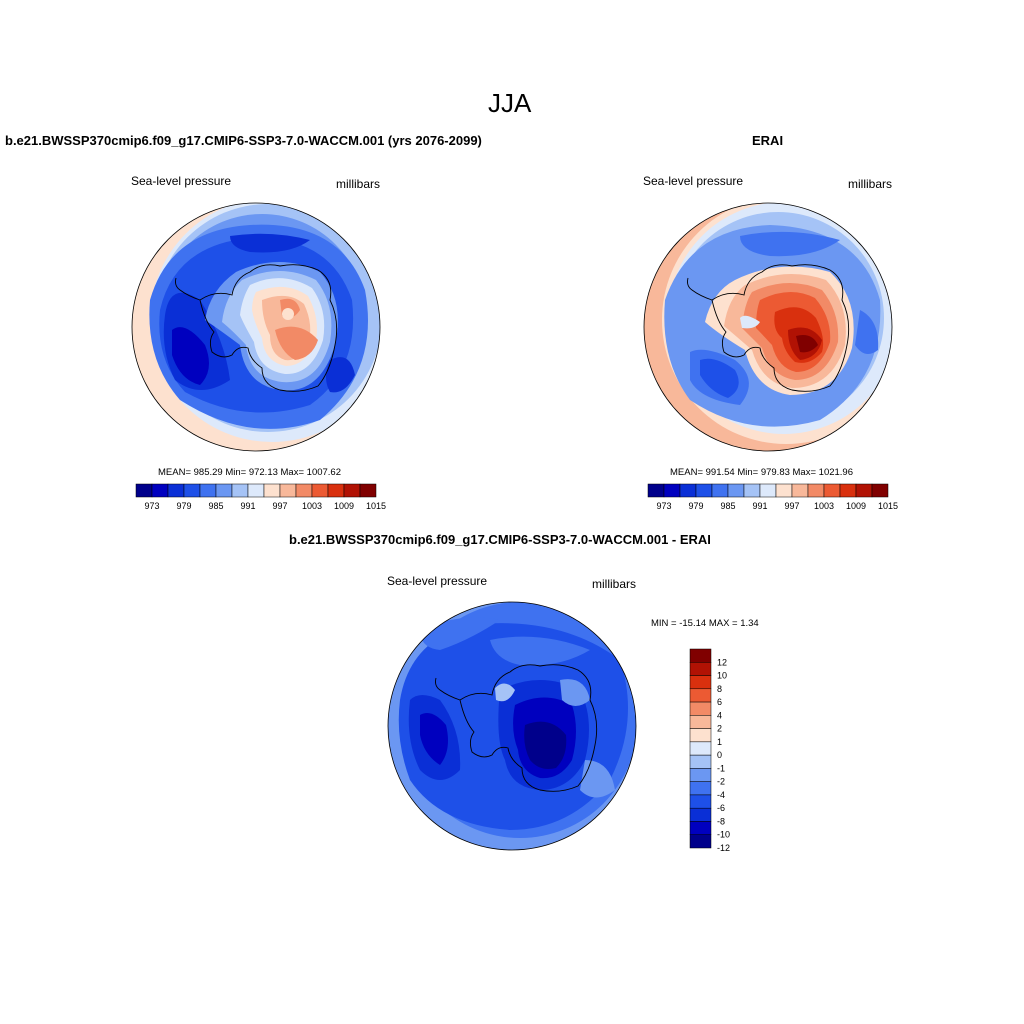 The image size is (1024, 1024). What do you see at coordinates (721, 782) in the screenshot?
I see `colorbar-tick-label: -2` at bounding box center [721, 782].